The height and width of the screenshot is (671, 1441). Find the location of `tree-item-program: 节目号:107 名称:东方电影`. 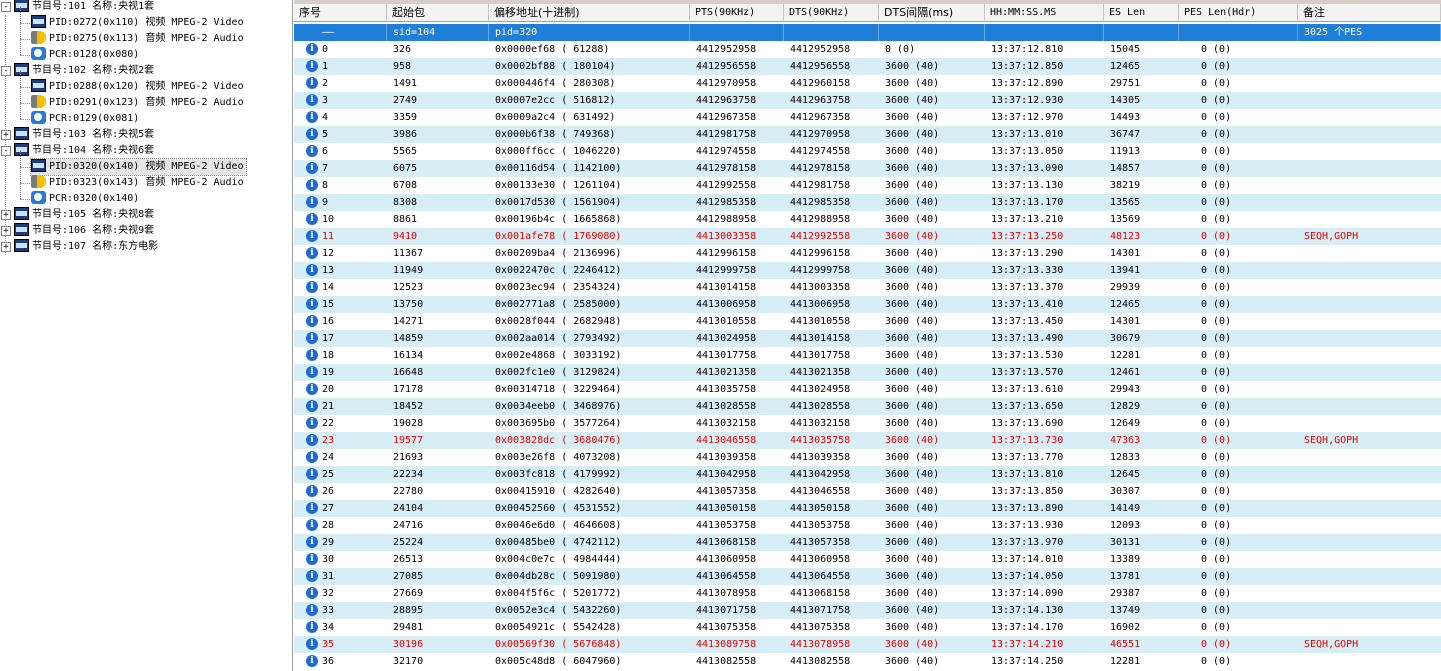

tree-item-program: 节目号:107 名称:东方电影 is located at coordinates (87, 247).